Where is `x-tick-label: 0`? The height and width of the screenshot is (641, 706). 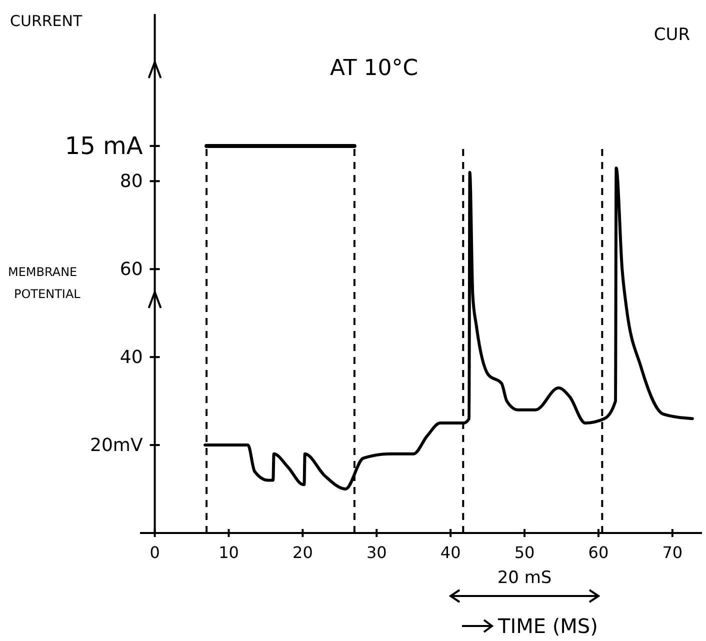
x-tick-label: 0 is located at coordinates (155, 552).